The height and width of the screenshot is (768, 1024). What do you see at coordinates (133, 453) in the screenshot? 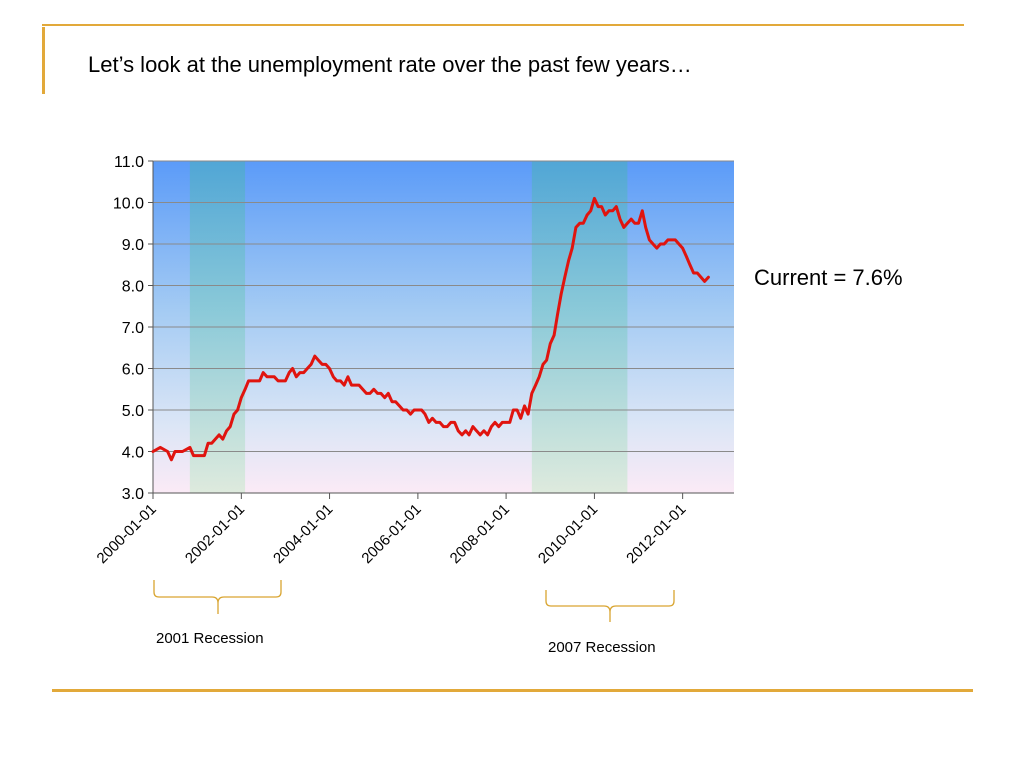
I see `ytick-label-1: 4.0` at bounding box center [133, 453].